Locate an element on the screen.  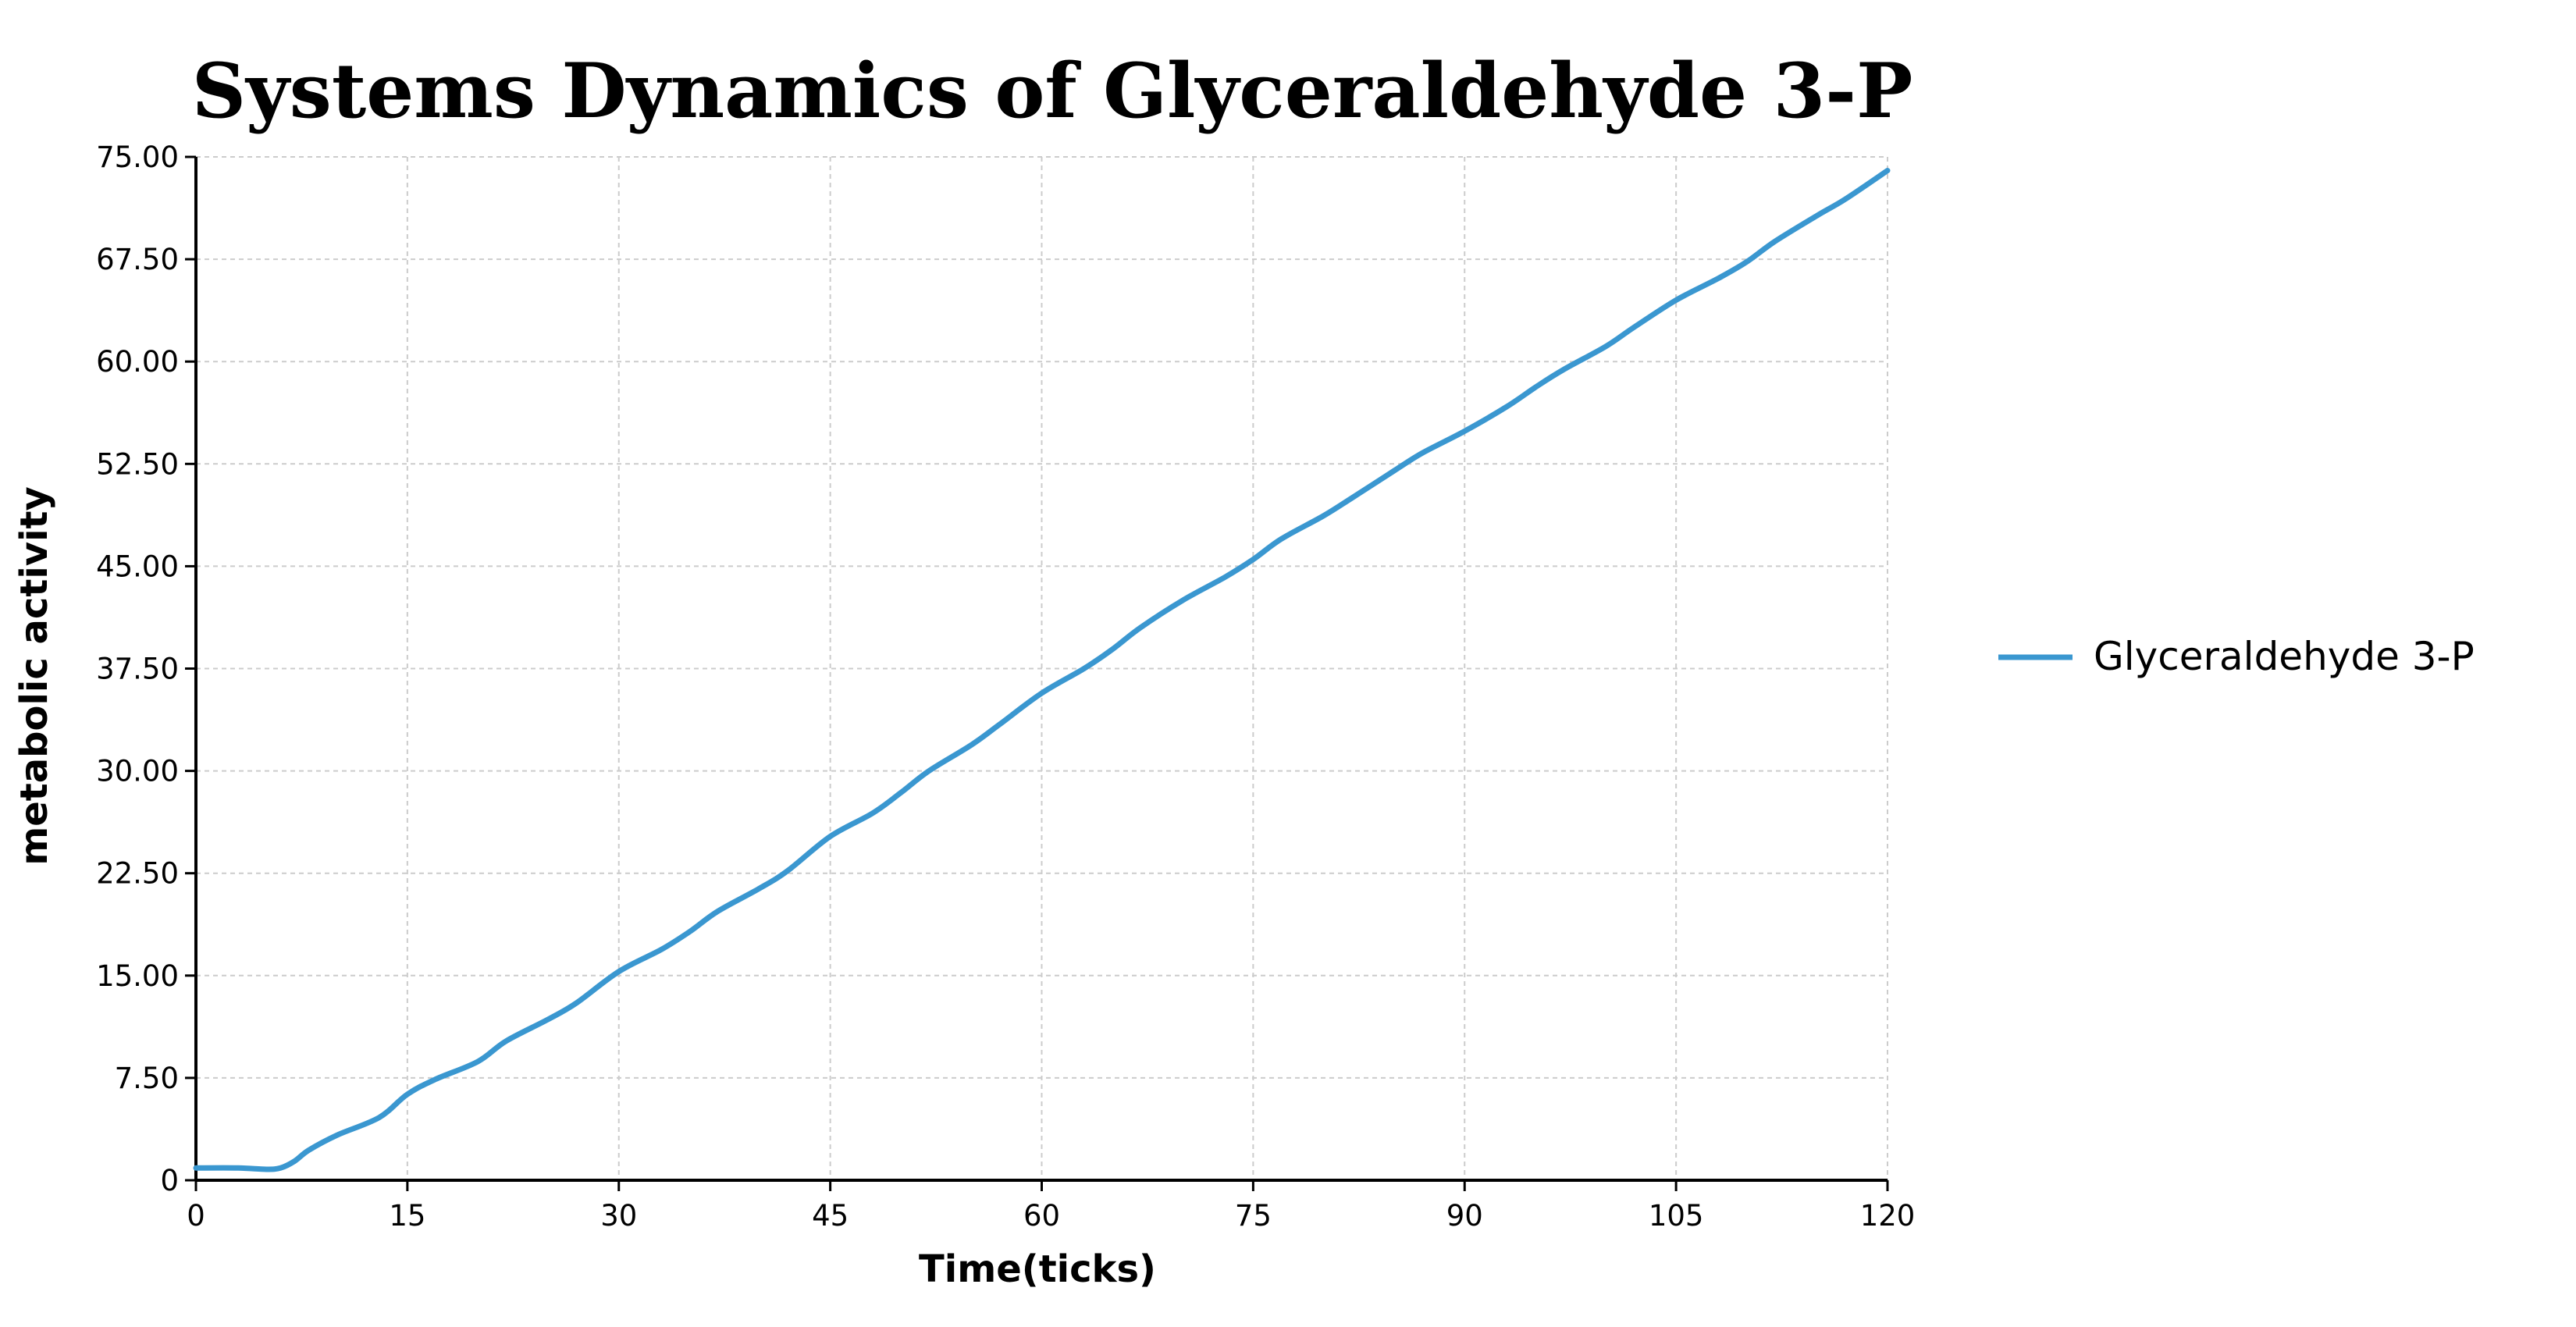
legend-label-glyceraldehyde-3-p: Glyceraldehyde 3-P is located at coordinates (2284, 656).